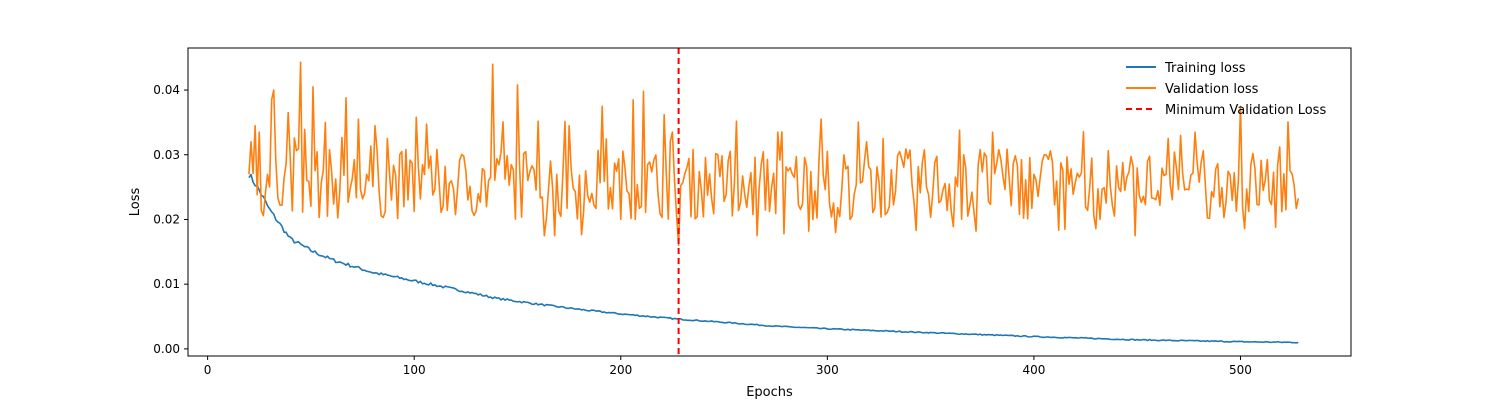 The height and width of the screenshot is (400, 1500). Describe the element at coordinates (414, 370) in the screenshot. I see `x-tick-label: 100` at that location.